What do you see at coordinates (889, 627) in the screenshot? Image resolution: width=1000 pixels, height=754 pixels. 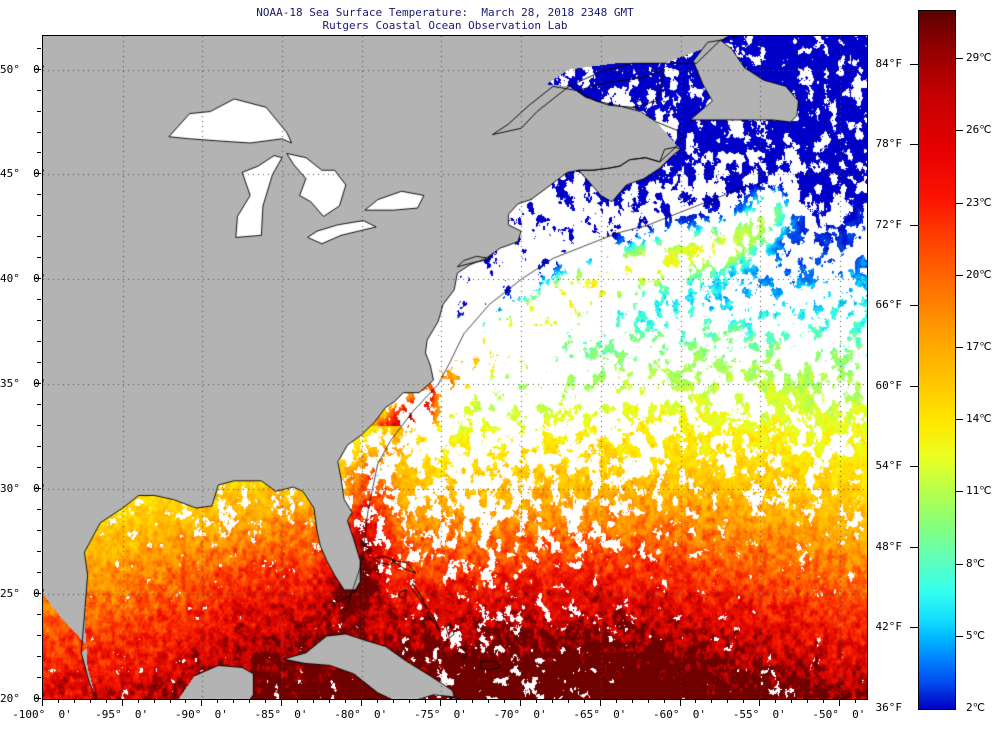 I see `colorbar-label-f: 42°F` at bounding box center [889, 627].